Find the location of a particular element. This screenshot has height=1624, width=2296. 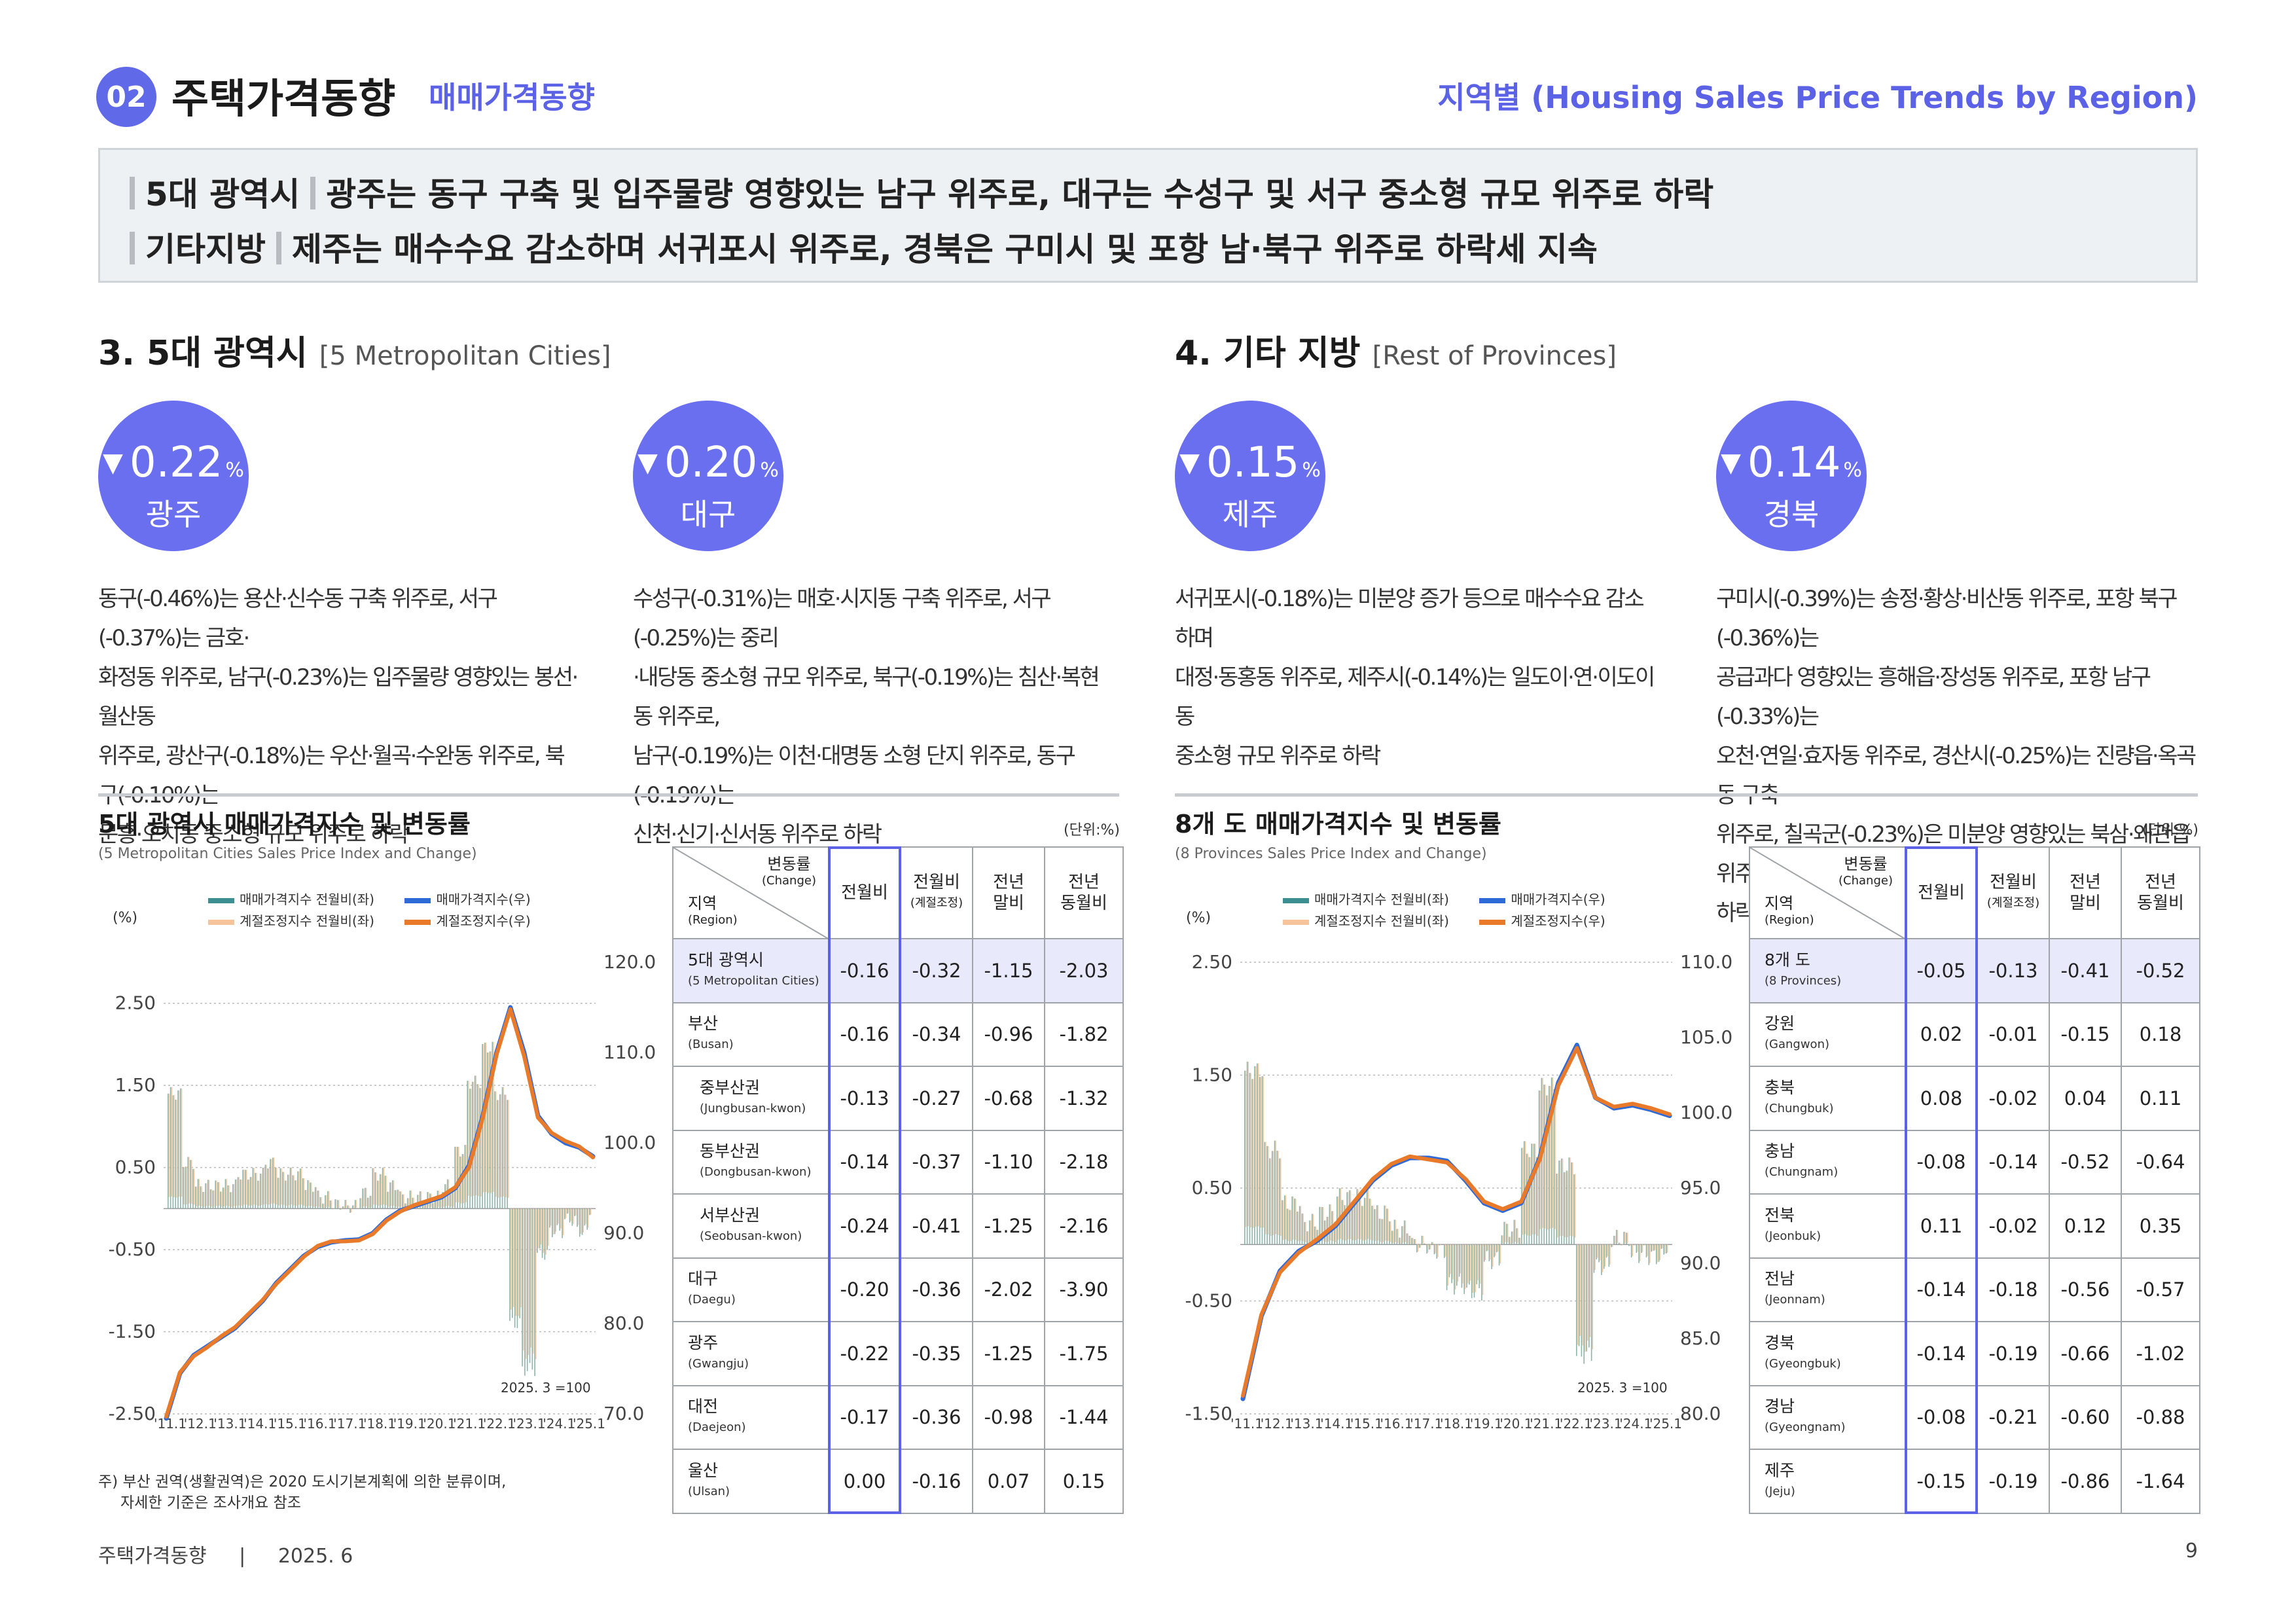

chapter-badge: 02 is located at coordinates (126, 97).